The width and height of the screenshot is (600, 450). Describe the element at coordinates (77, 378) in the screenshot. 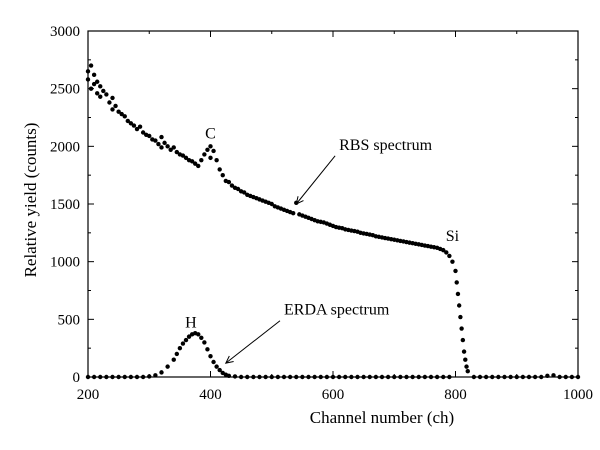

I see `y-tick-label: 0` at that location.